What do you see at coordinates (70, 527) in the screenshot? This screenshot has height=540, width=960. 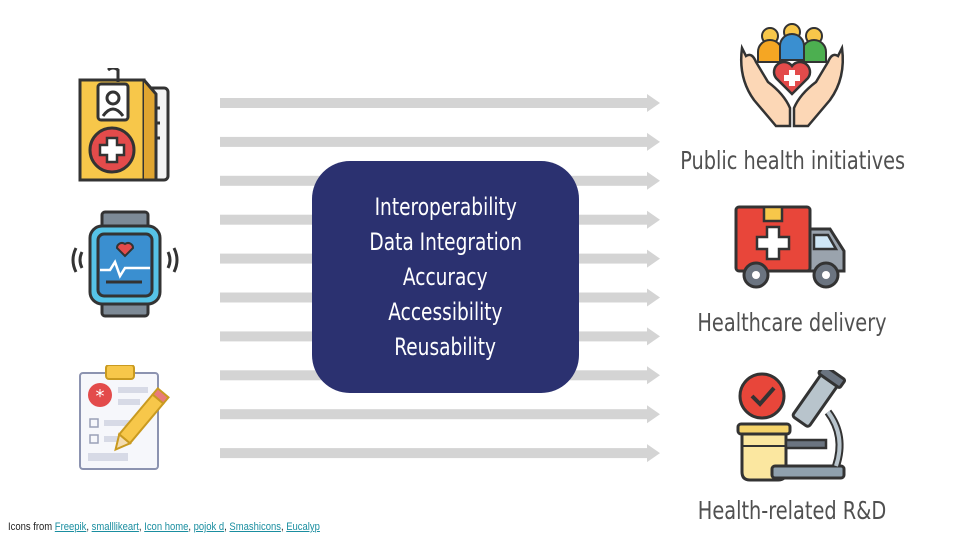 I see `credit-link-freepik: Freepik` at bounding box center [70, 527].